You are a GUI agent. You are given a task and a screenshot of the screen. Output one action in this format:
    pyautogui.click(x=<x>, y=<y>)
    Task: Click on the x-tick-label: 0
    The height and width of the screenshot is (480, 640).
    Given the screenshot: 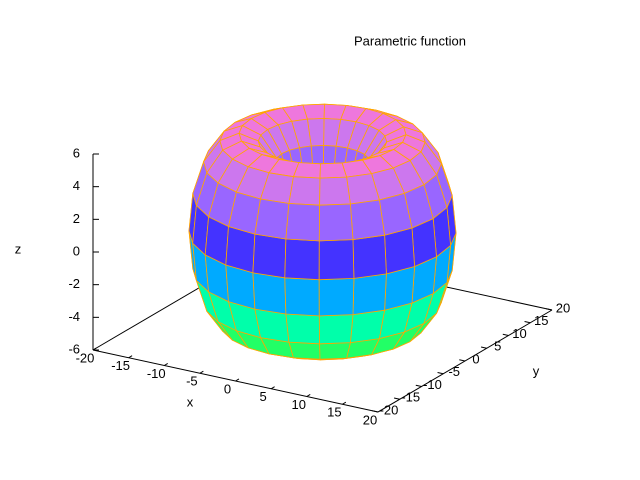 What is the action you would take?
    pyautogui.click(x=227, y=388)
    